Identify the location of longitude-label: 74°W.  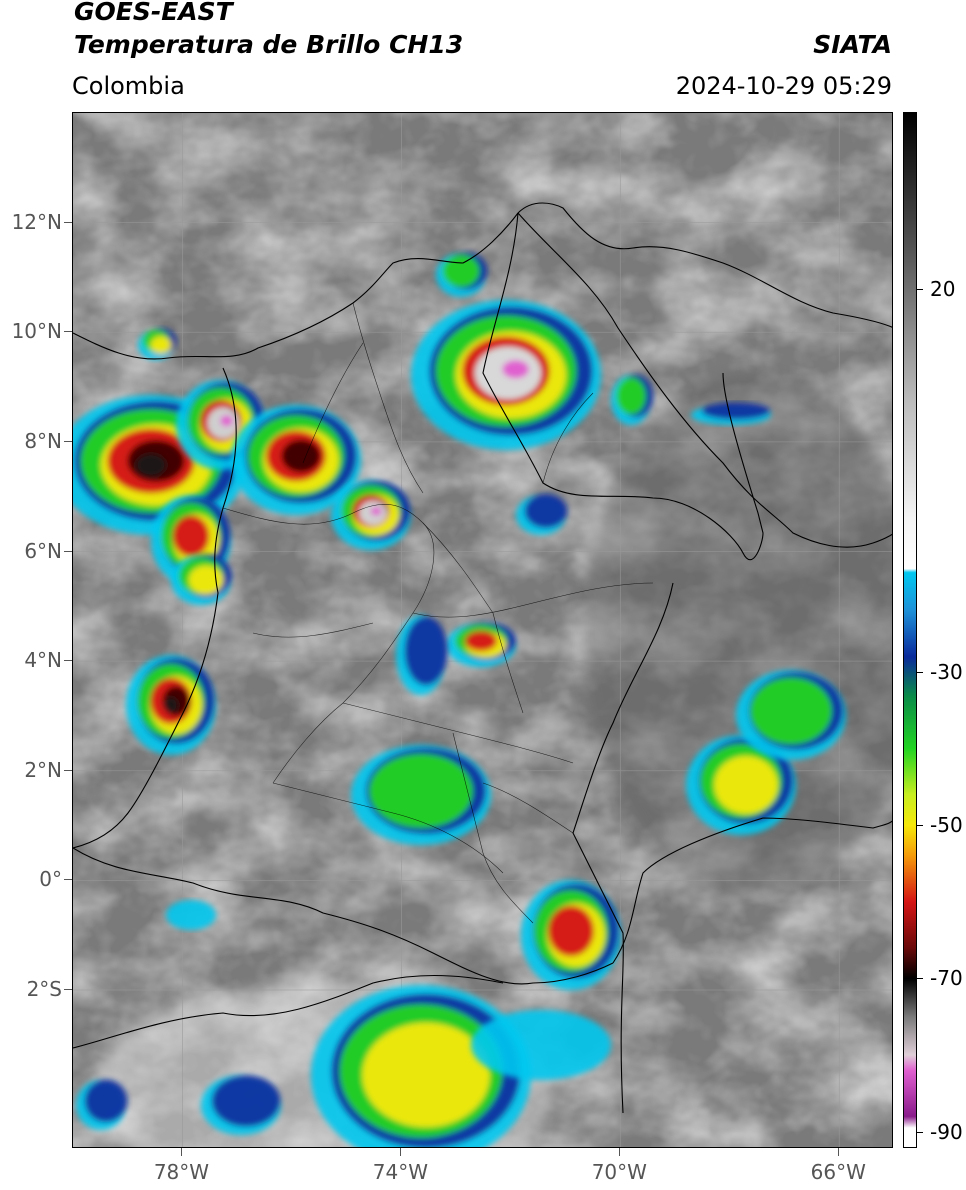
(400, 1172).